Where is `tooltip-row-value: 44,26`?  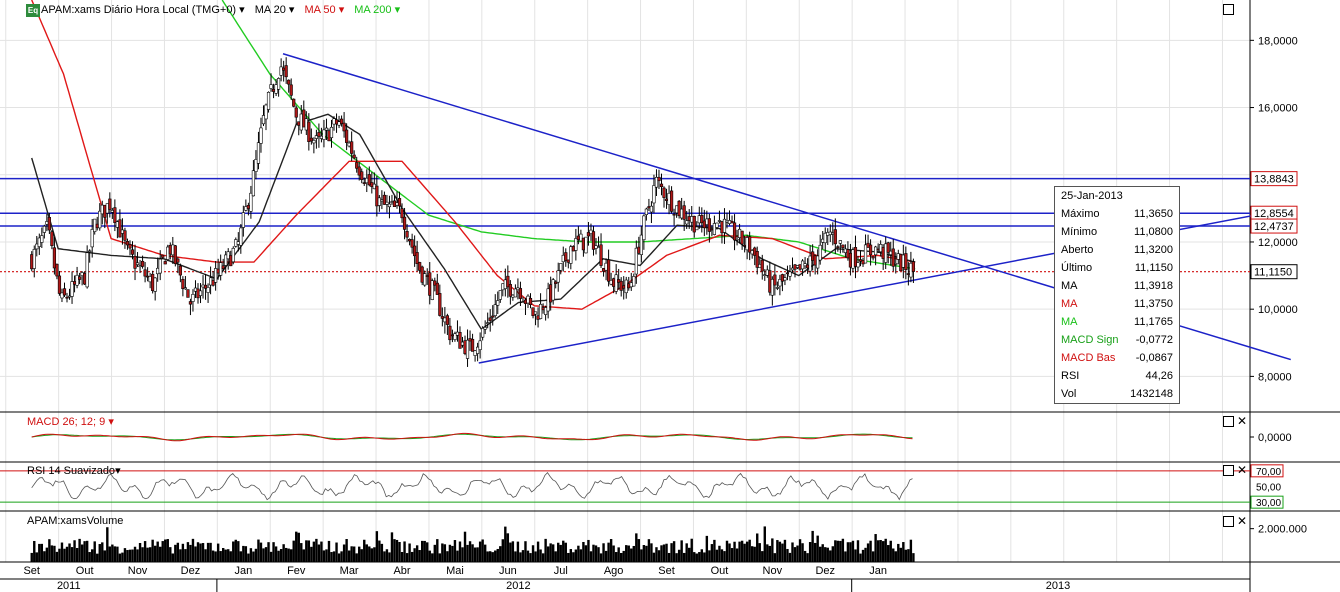
tooltip-row-value: 44,26 is located at coordinates (1159, 376).